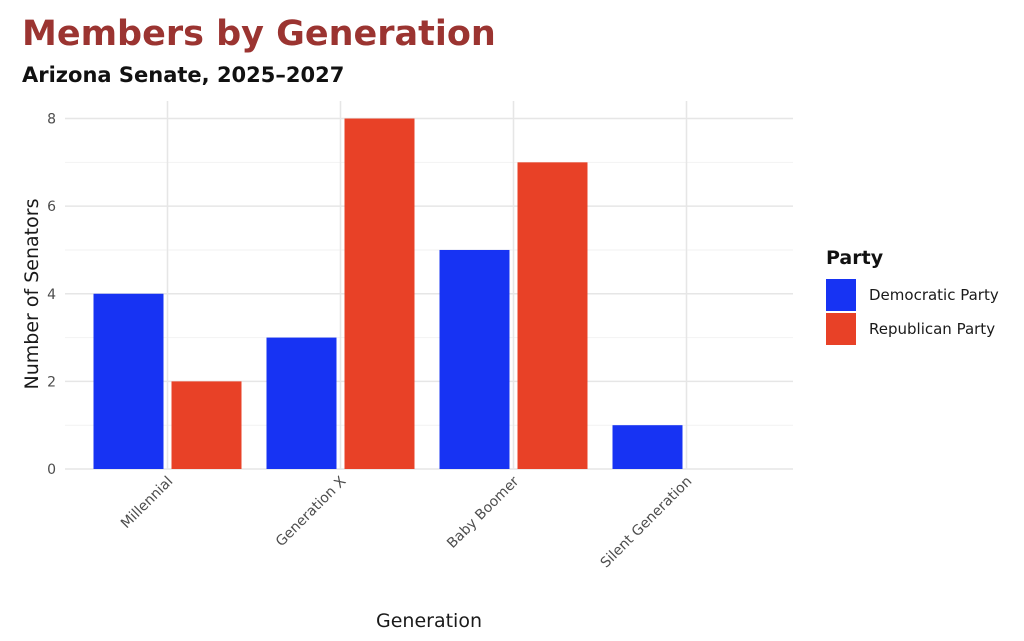 This screenshot has height=641, width=1024. I want to click on y-axis-title: Number of Senators, so click(32, 294).